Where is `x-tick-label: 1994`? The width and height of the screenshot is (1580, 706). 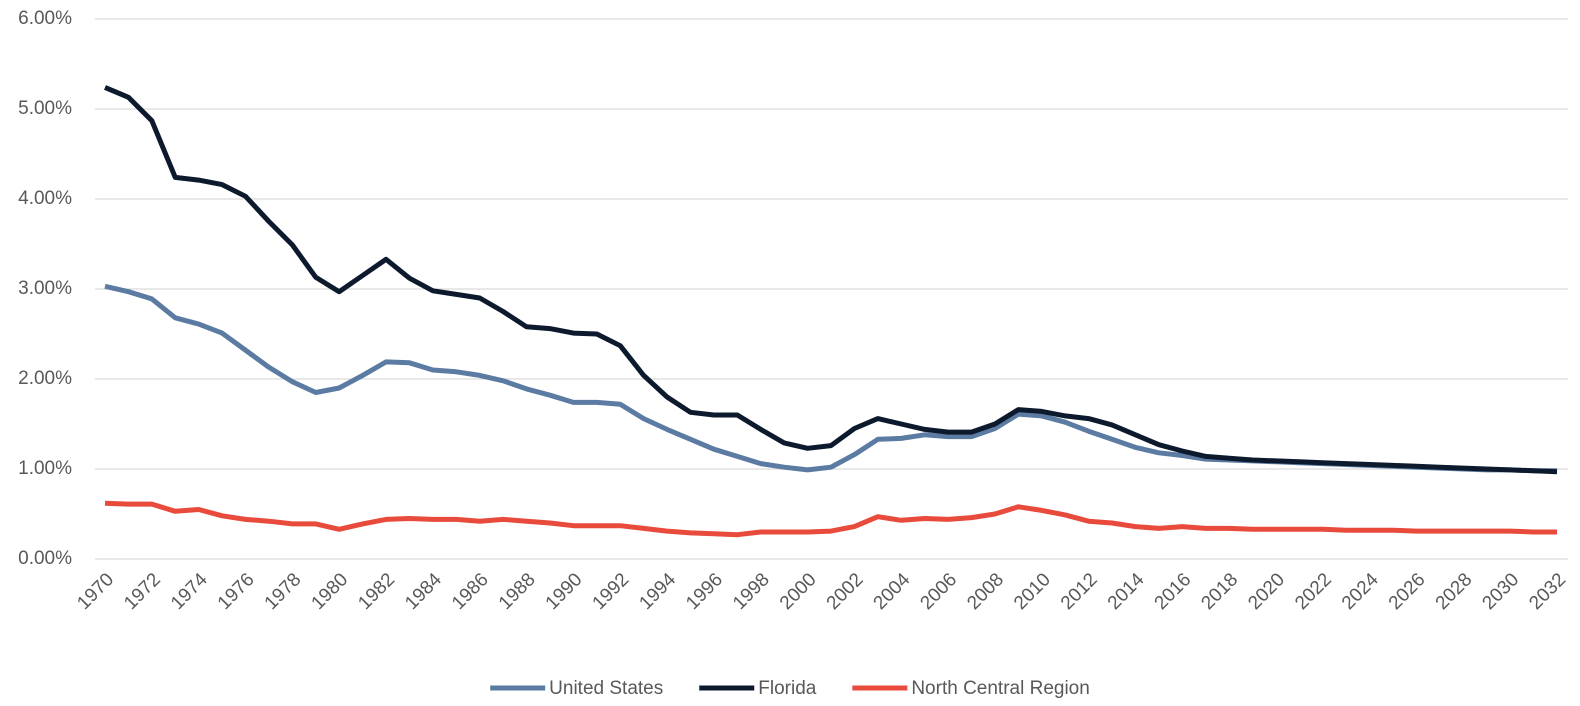 x-tick-label: 1994 is located at coordinates (657, 591).